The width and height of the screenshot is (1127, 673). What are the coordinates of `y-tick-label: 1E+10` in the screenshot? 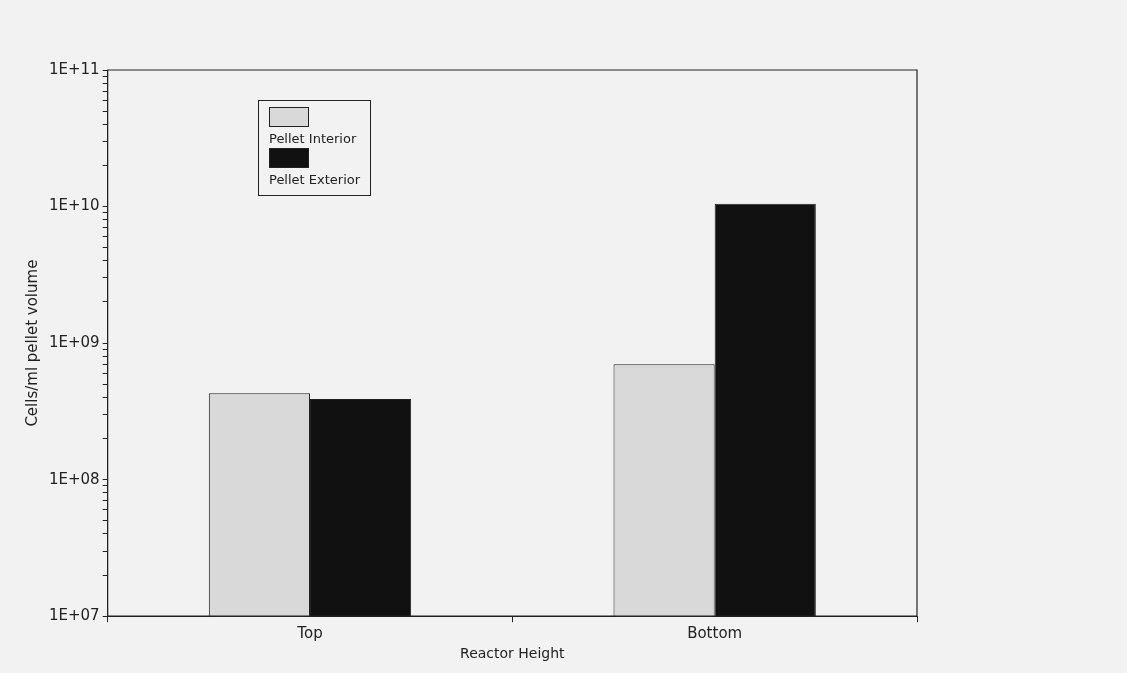 It's located at (74, 205).